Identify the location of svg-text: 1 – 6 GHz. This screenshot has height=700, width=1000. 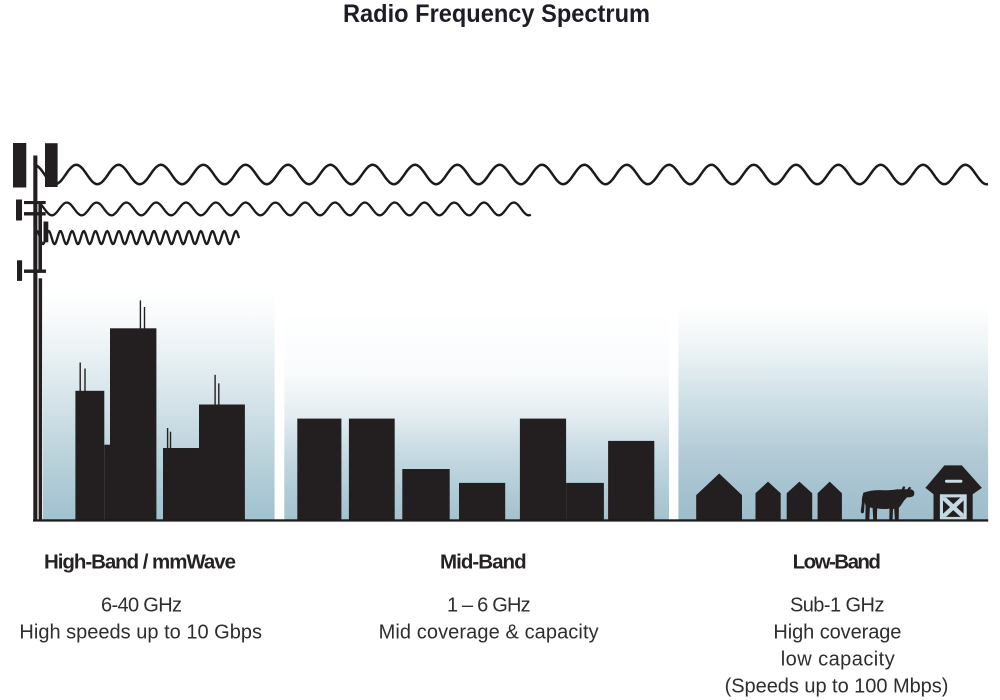
(489, 605).